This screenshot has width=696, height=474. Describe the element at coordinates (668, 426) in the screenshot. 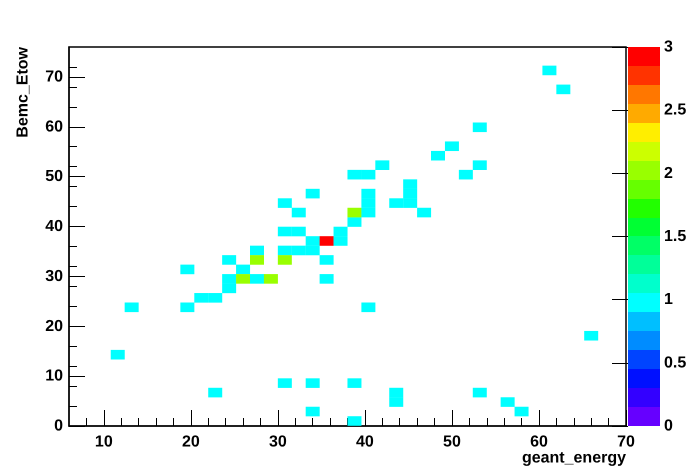

I see `color-bar-label: 0` at that location.